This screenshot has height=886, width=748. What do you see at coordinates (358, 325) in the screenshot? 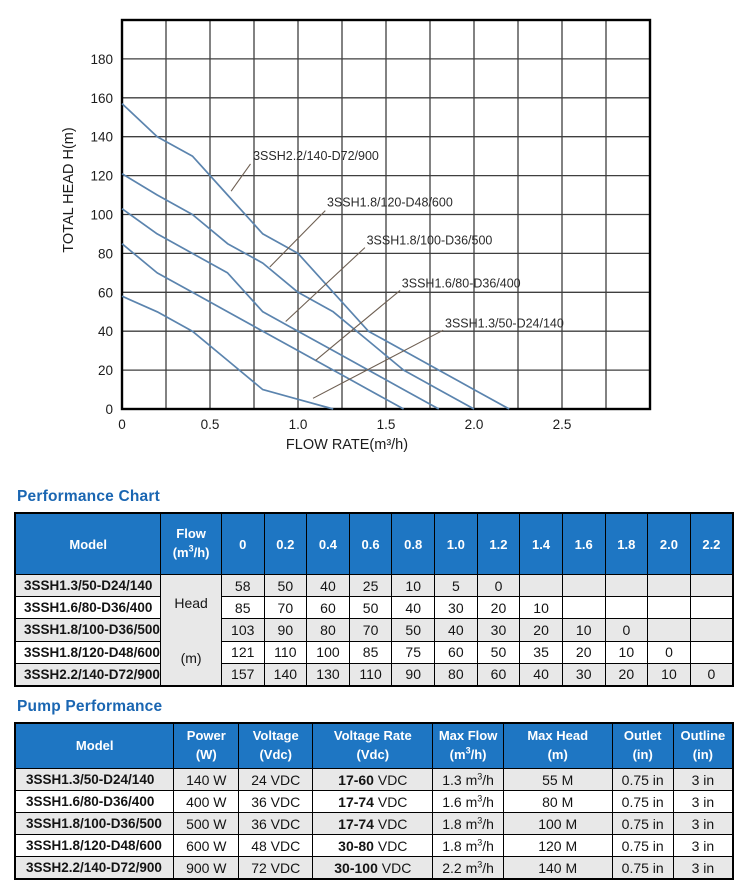
I see `curve-label-leader` at bounding box center [358, 325].